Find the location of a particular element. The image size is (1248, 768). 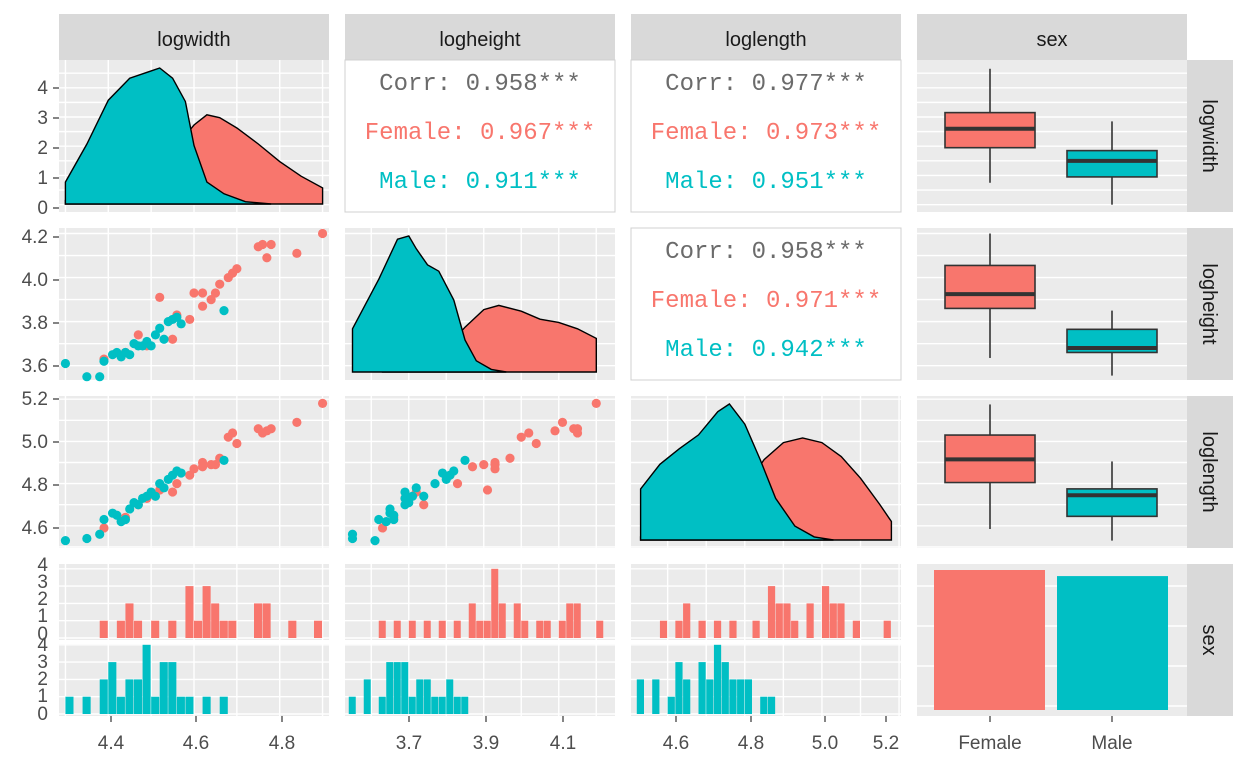

y-tick-label: 0 is located at coordinates (42, 714).